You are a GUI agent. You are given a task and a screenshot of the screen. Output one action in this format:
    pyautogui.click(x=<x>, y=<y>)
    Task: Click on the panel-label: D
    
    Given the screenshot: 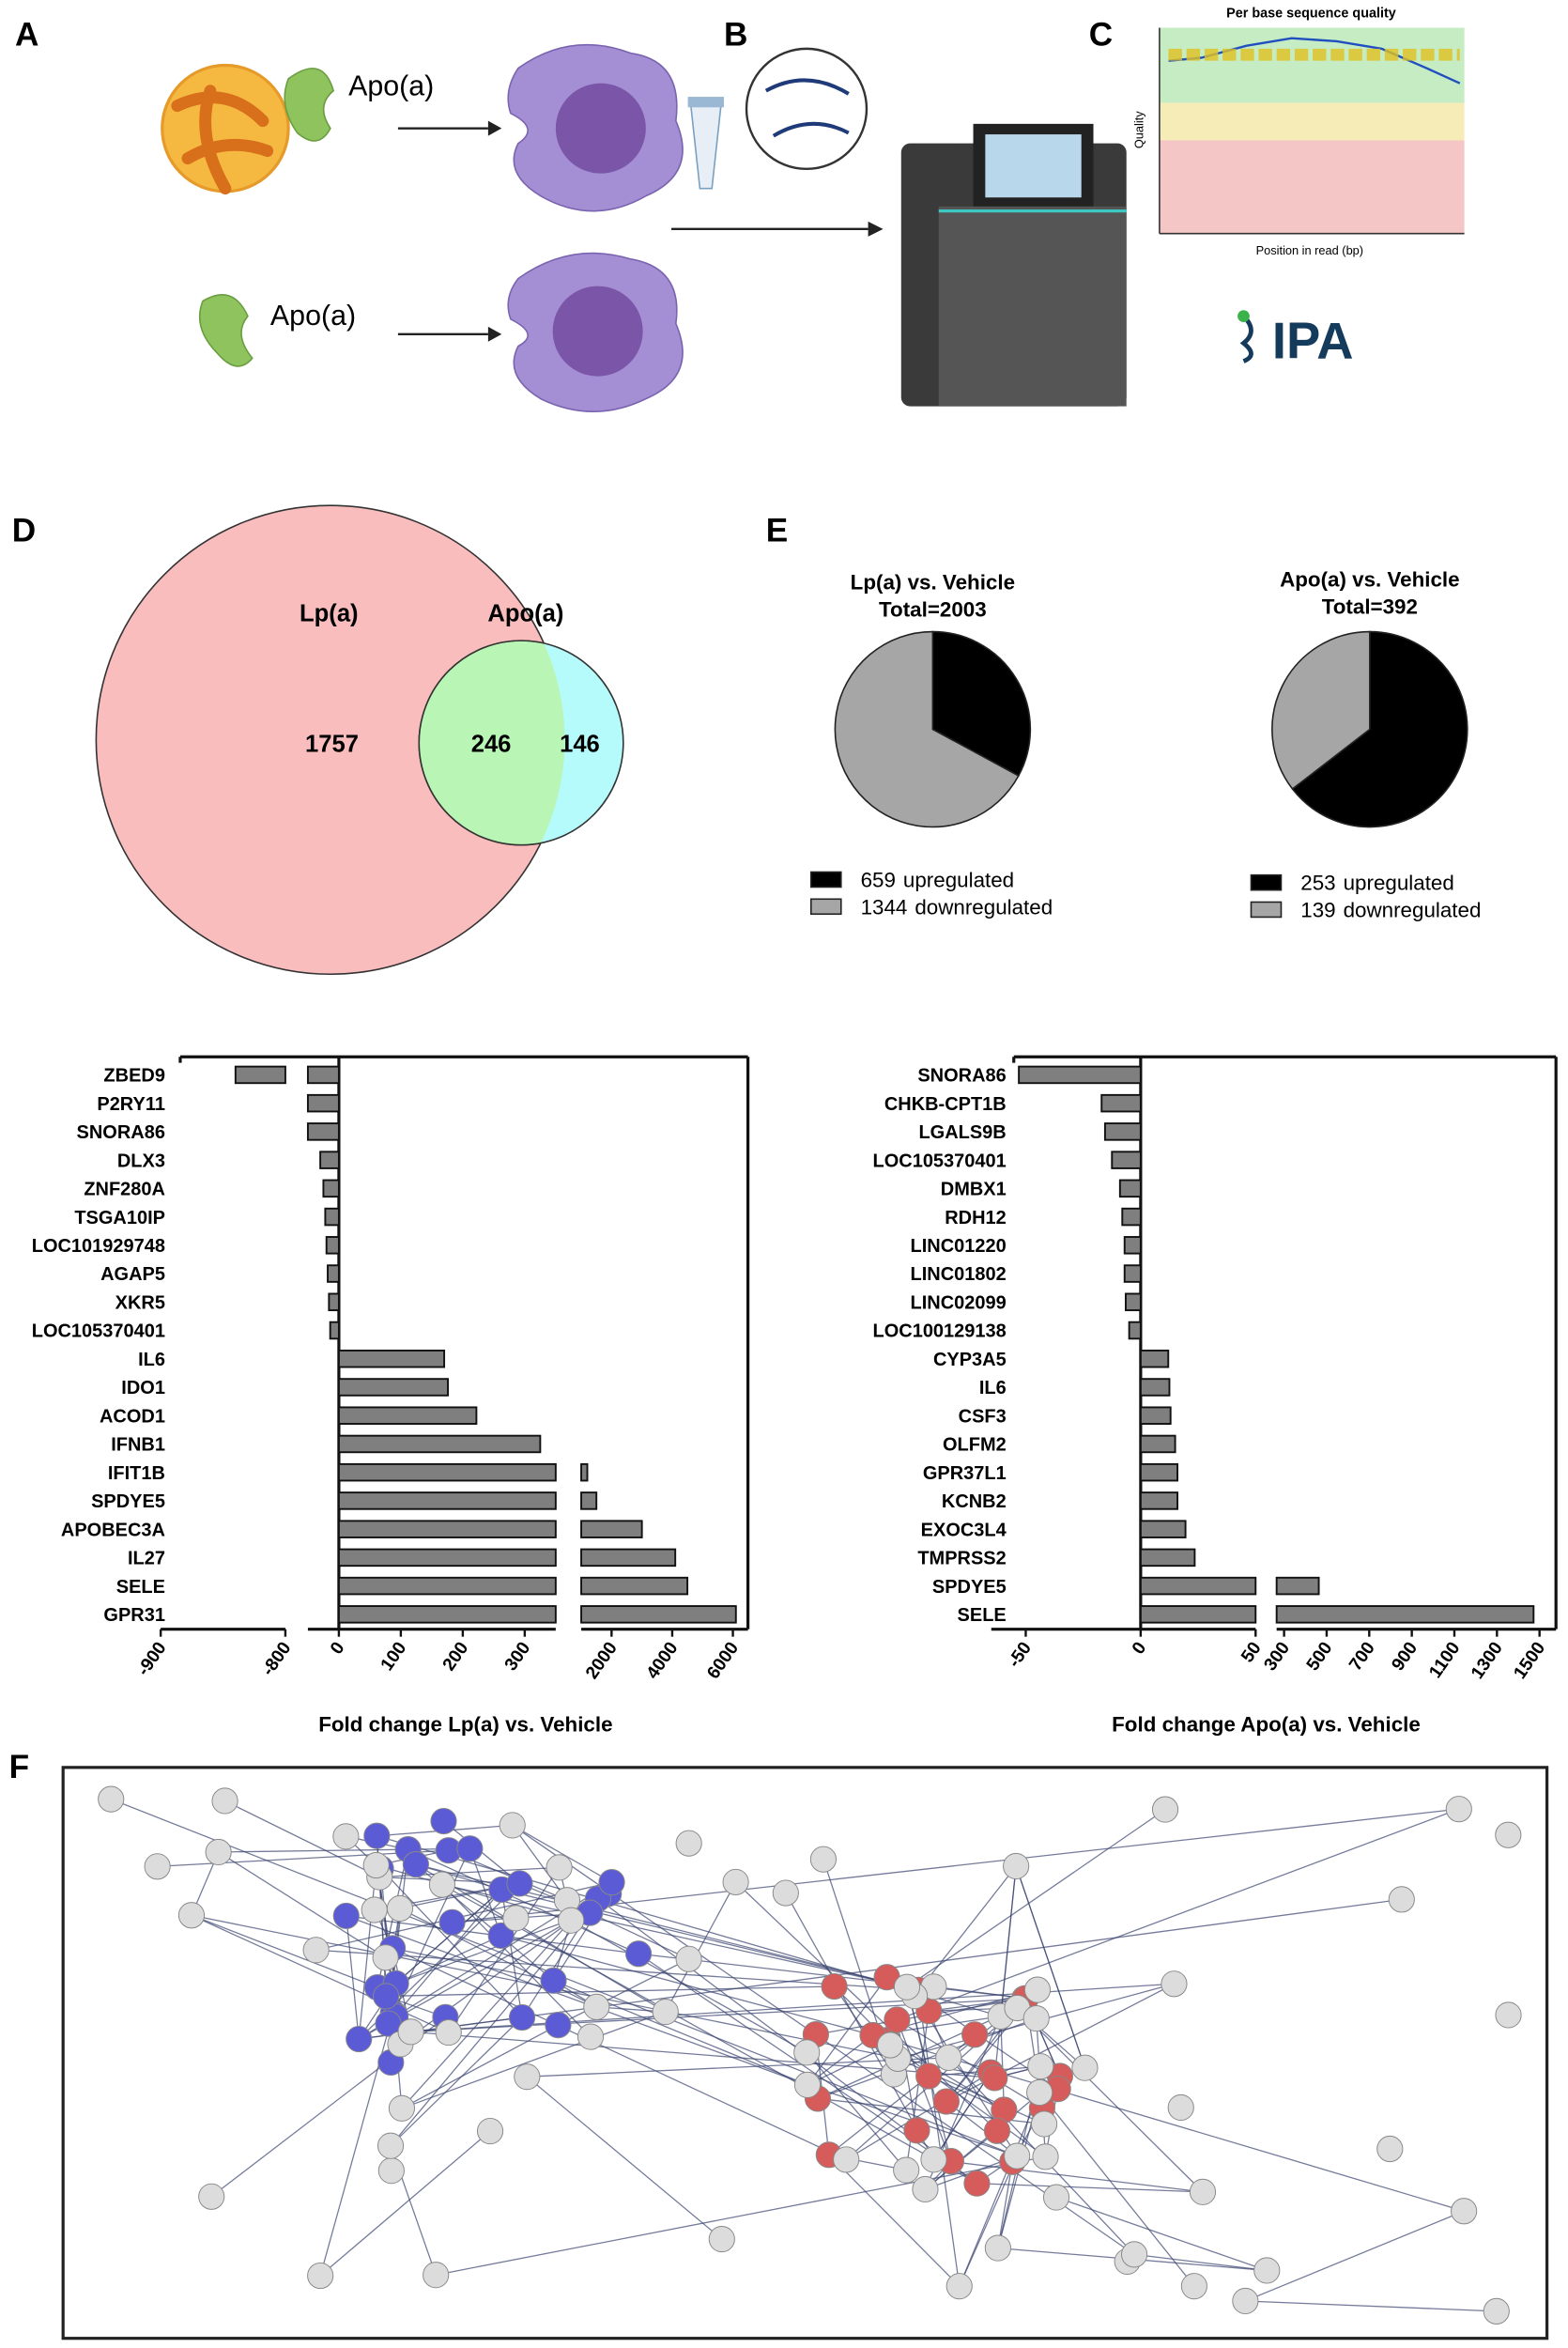 What is the action you would take?
    pyautogui.click(x=24, y=531)
    